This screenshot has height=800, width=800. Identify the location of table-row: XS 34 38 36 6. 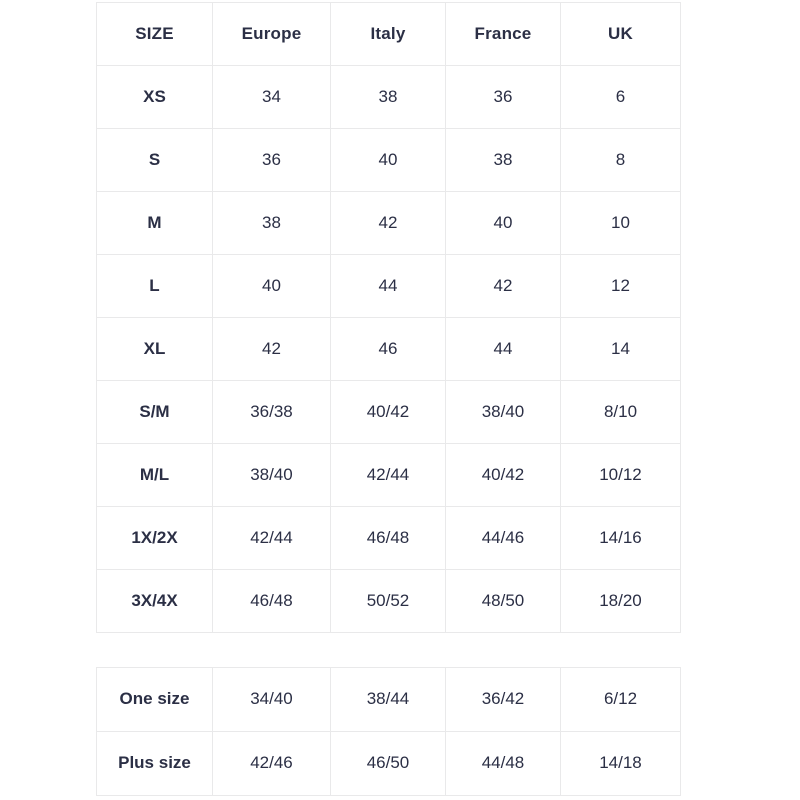
(388, 97).